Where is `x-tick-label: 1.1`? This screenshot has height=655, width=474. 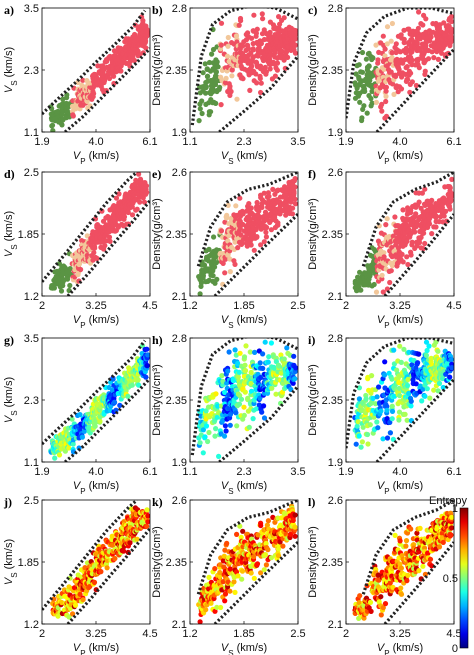 x-tick-label: 1.1 is located at coordinates (189, 472).